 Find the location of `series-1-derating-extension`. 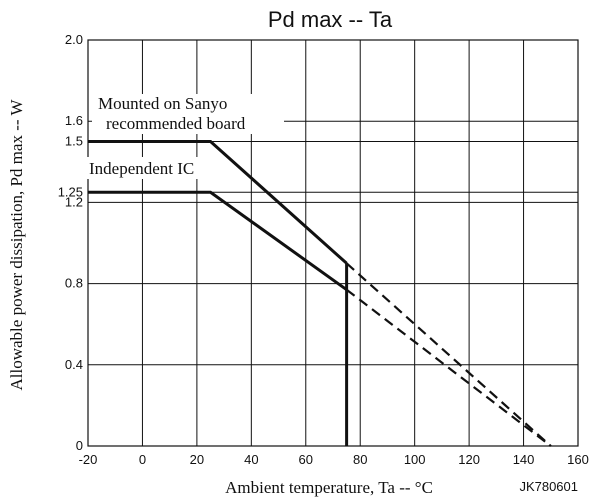

series-1-derating-extension is located at coordinates (448, 367).